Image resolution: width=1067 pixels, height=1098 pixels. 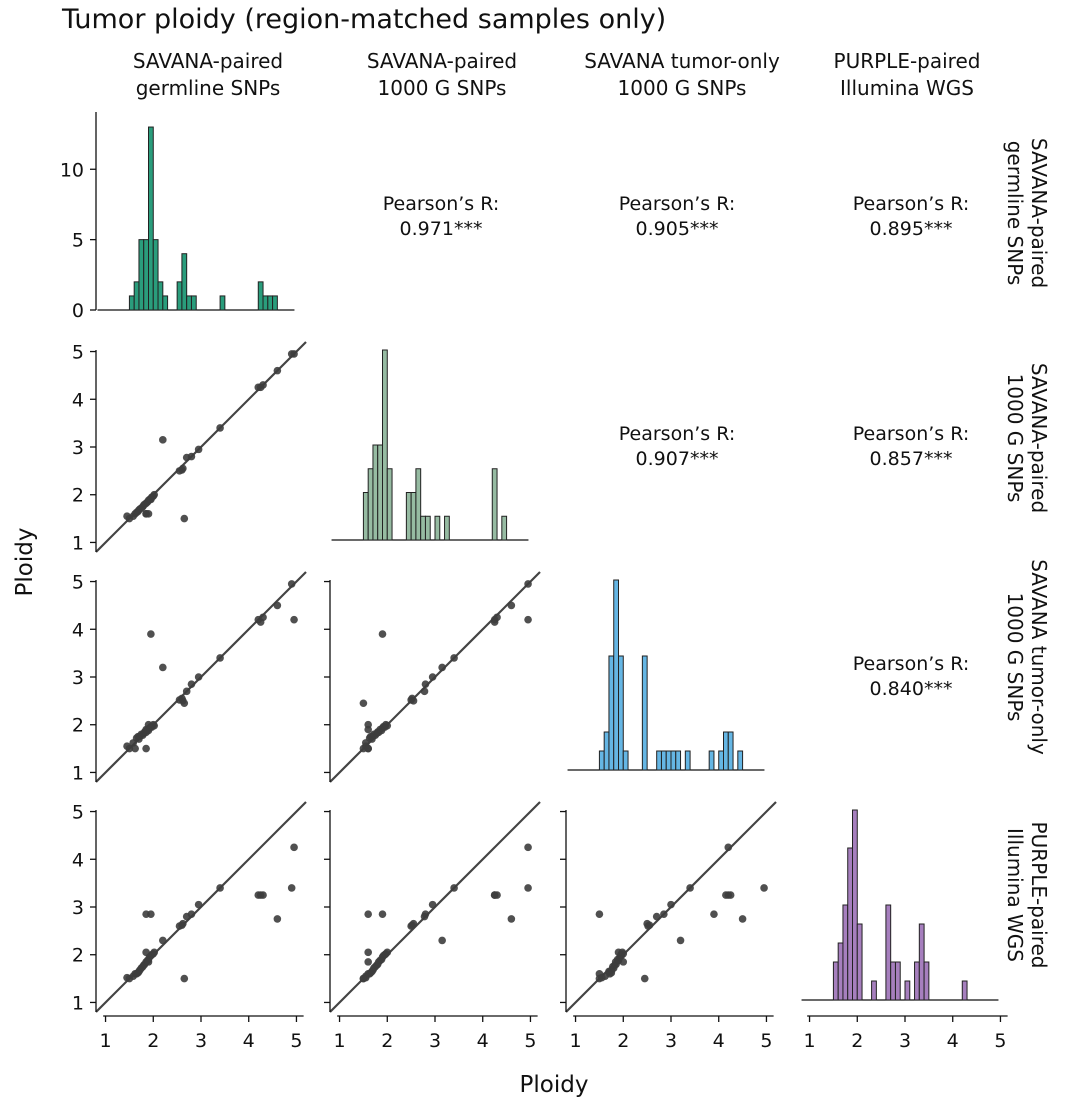 What do you see at coordinates (442, 88) in the screenshot?
I see `column-header-2-line-2: 1000 G SNPs` at bounding box center [442, 88].